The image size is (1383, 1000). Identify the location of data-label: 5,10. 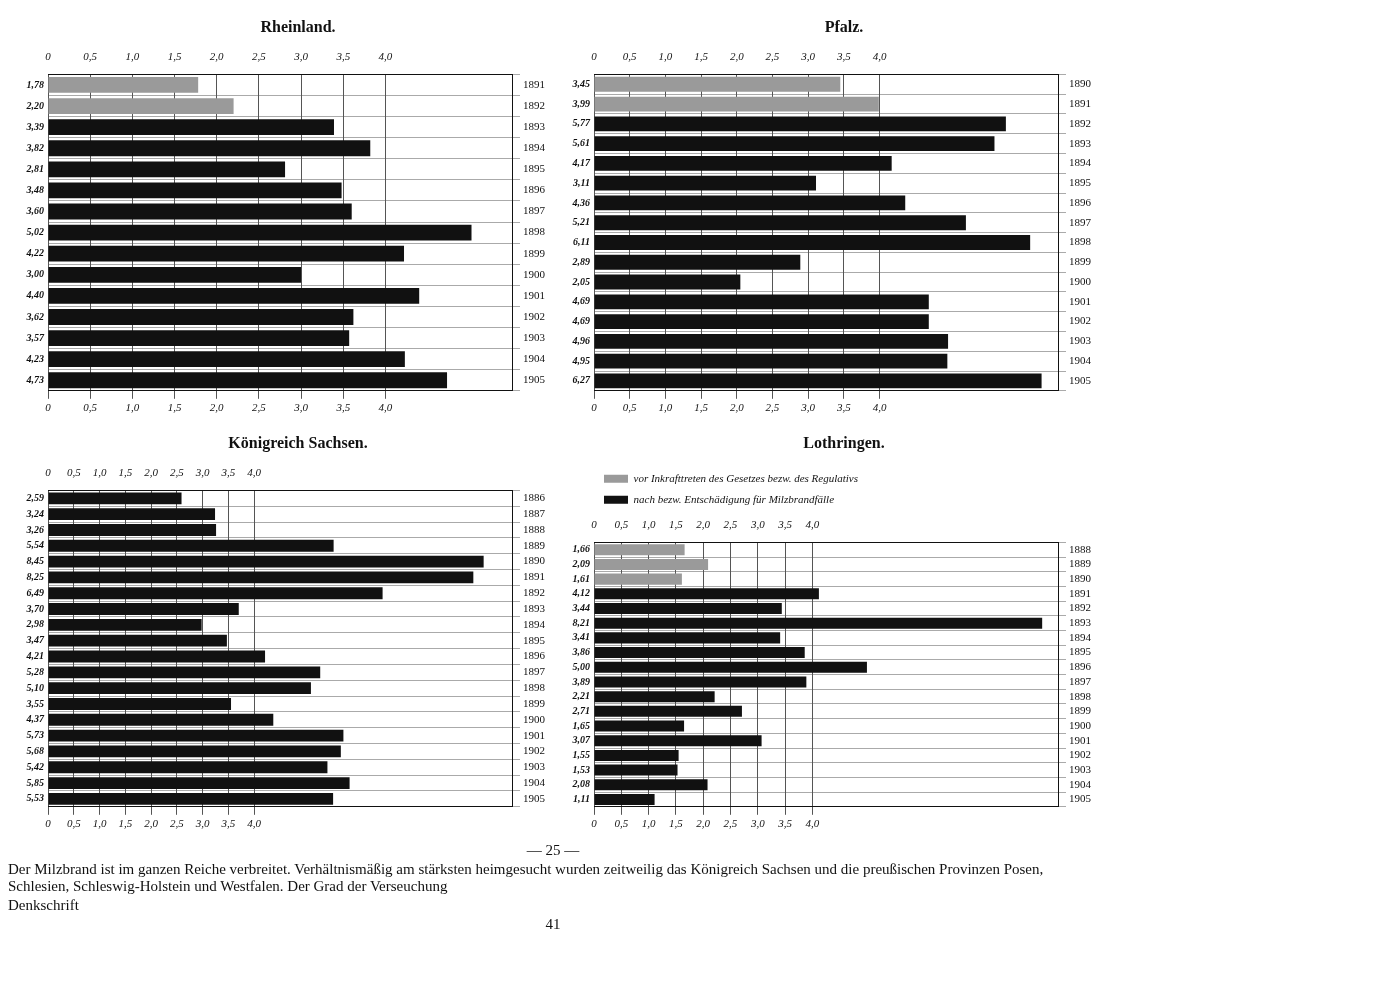
(35, 687).